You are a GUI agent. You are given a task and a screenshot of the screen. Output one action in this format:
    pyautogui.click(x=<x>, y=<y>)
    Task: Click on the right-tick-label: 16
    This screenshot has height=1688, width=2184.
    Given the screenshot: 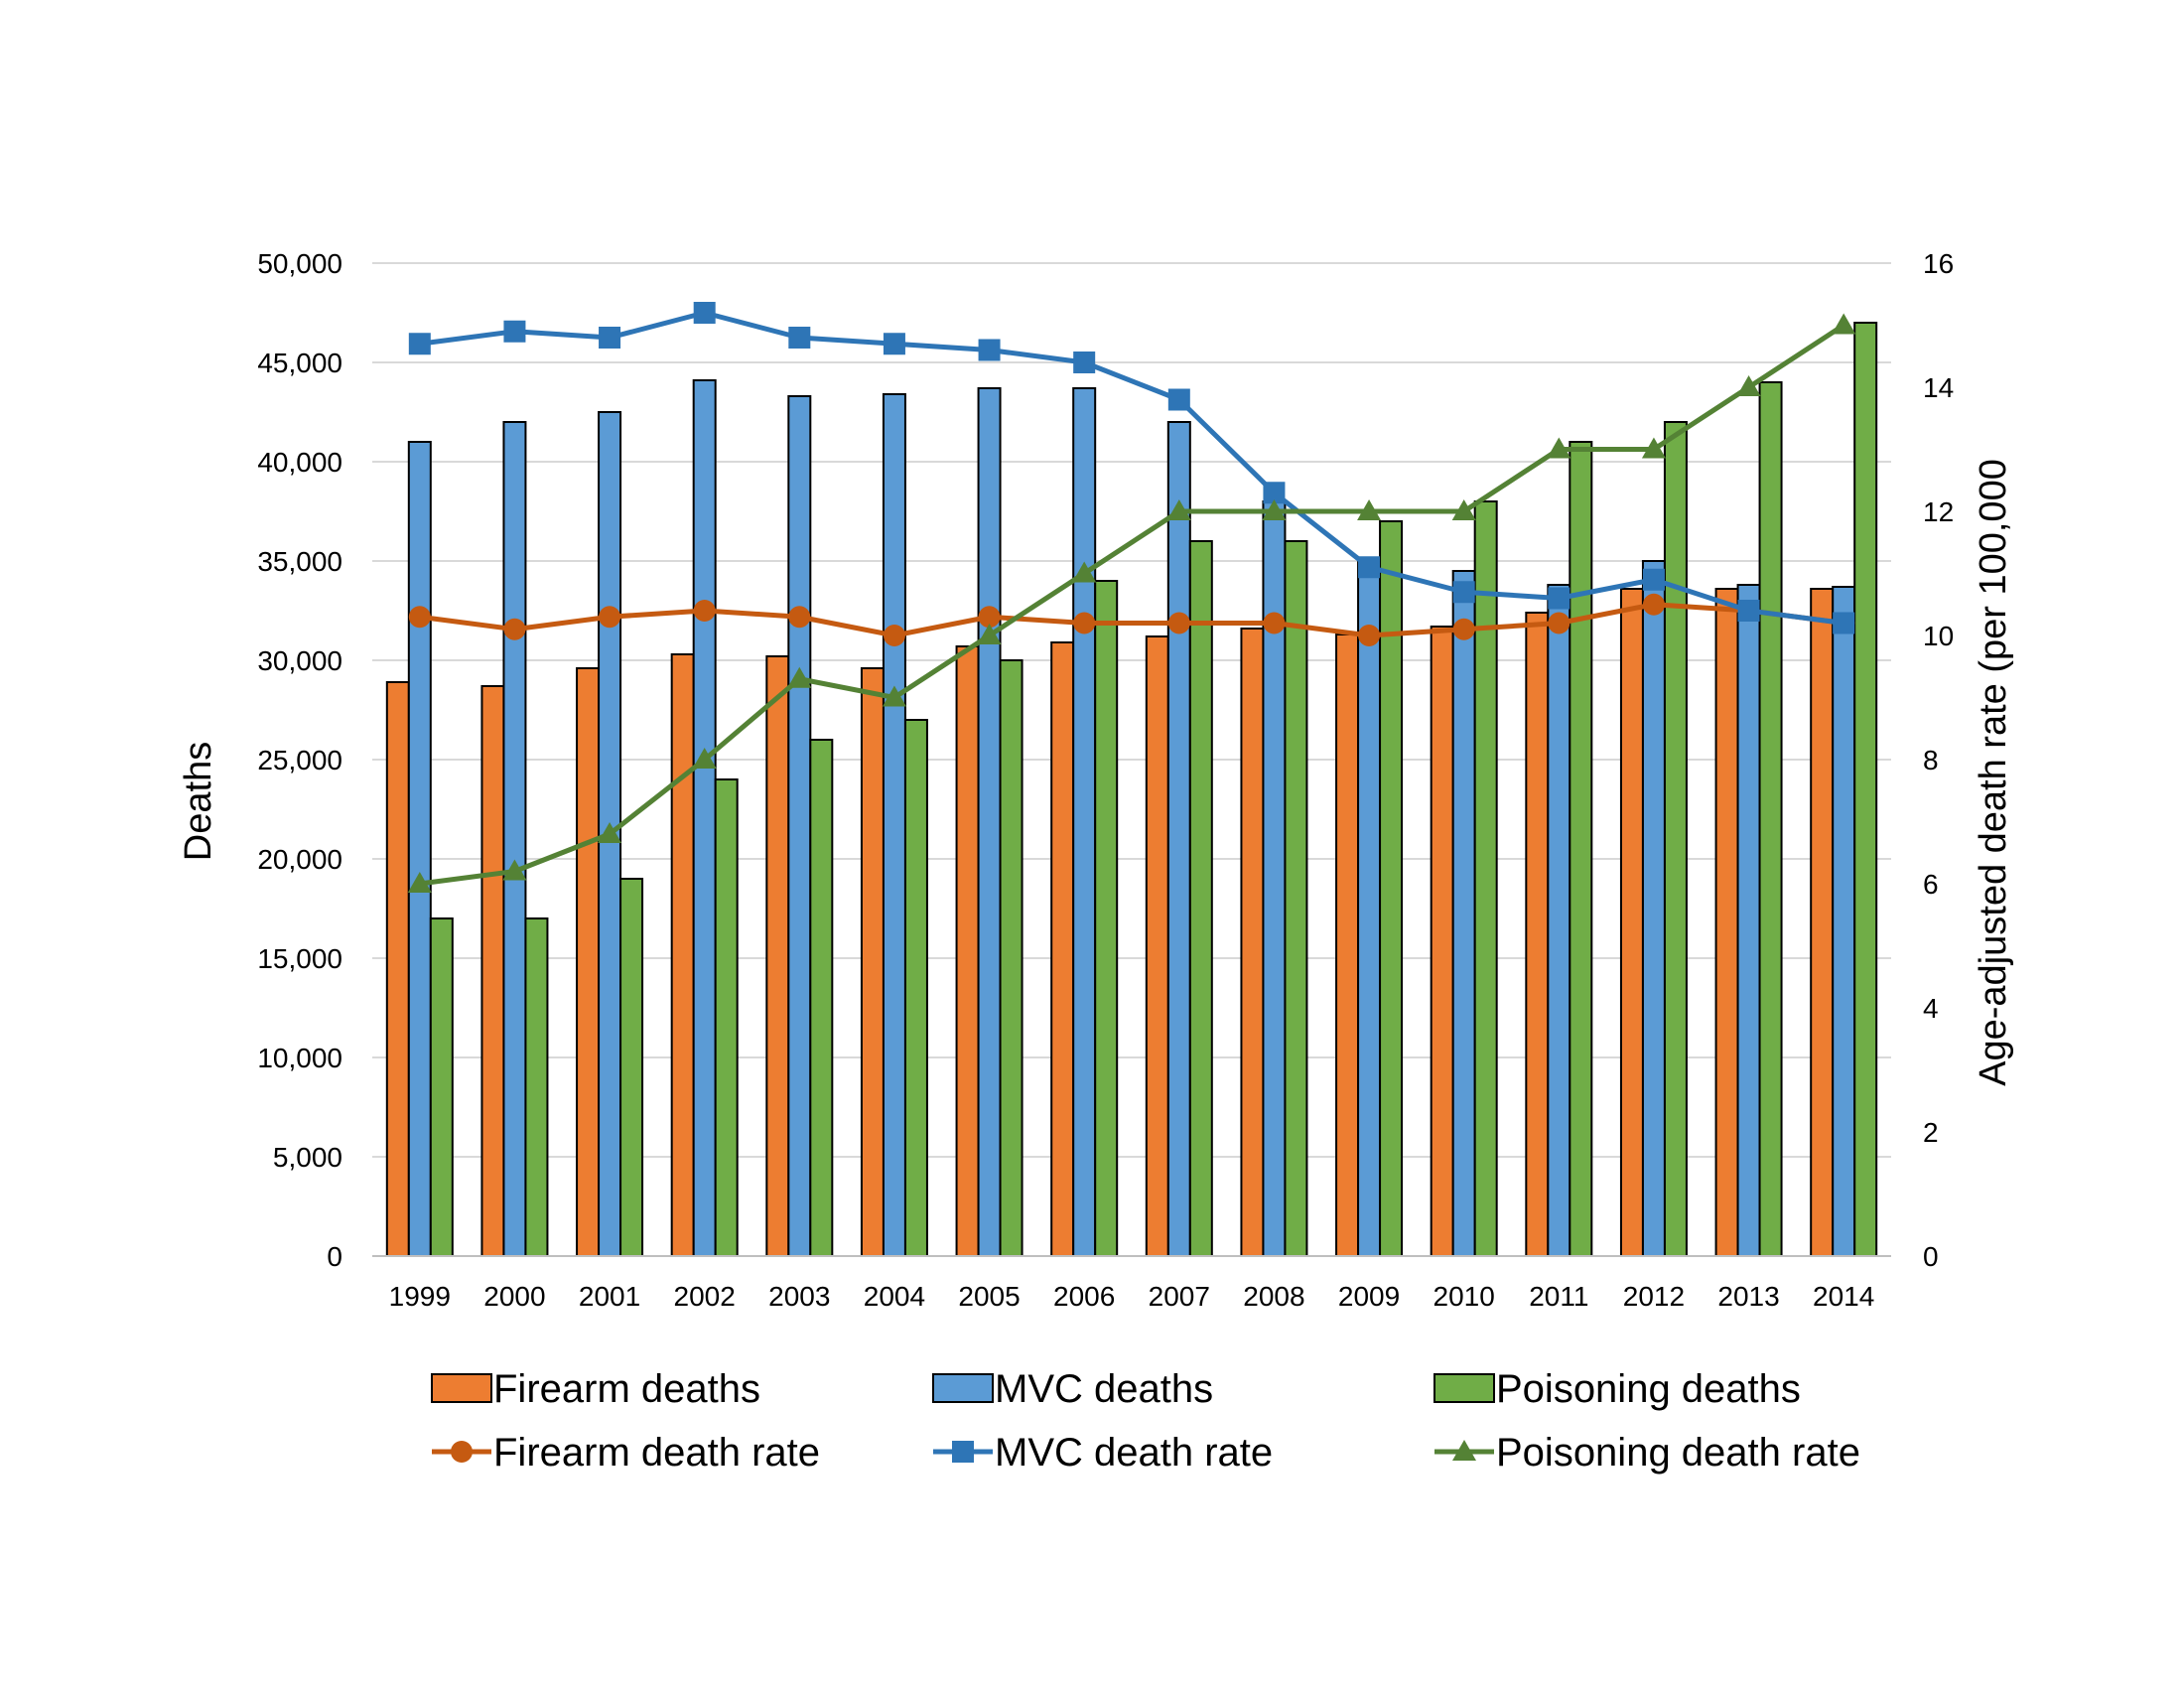 What is the action you would take?
    pyautogui.click(x=1938, y=263)
    